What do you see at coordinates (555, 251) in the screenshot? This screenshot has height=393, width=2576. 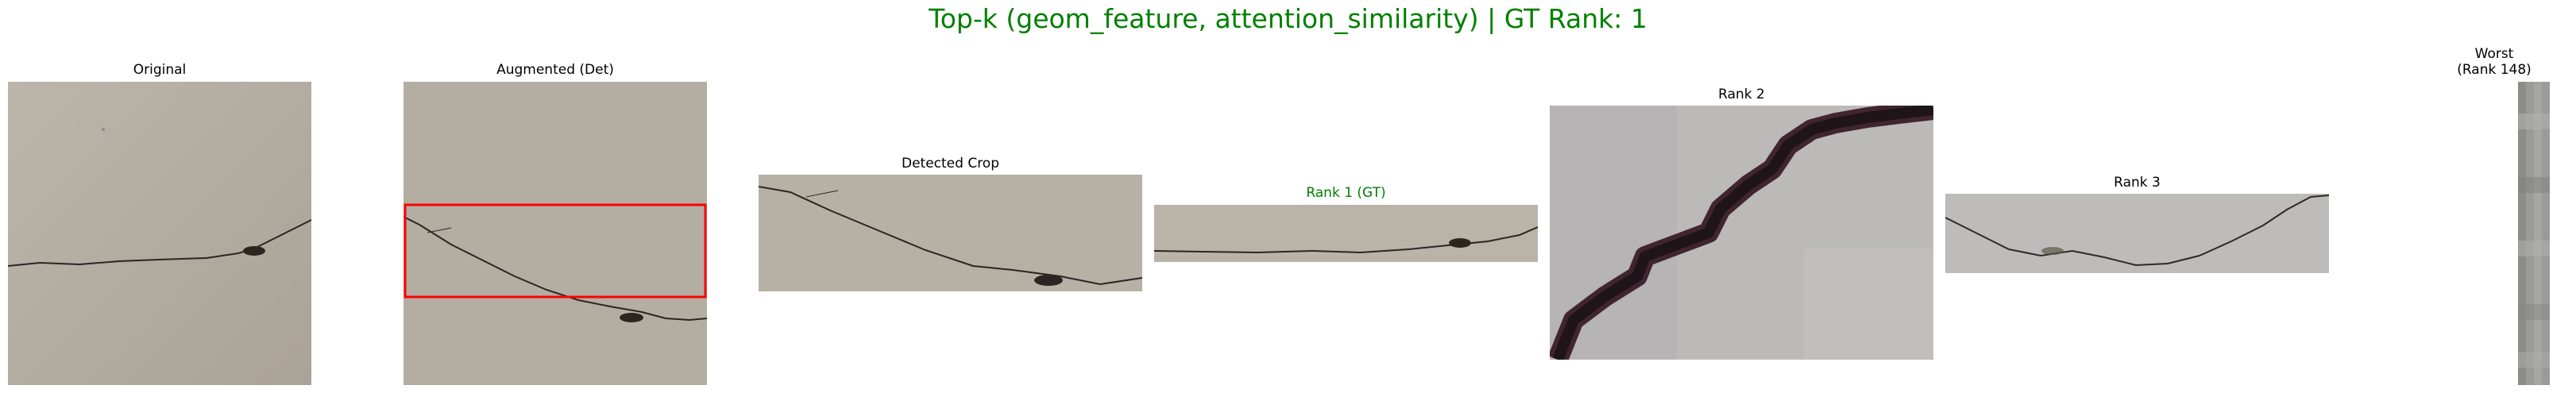 I see `detection-box` at bounding box center [555, 251].